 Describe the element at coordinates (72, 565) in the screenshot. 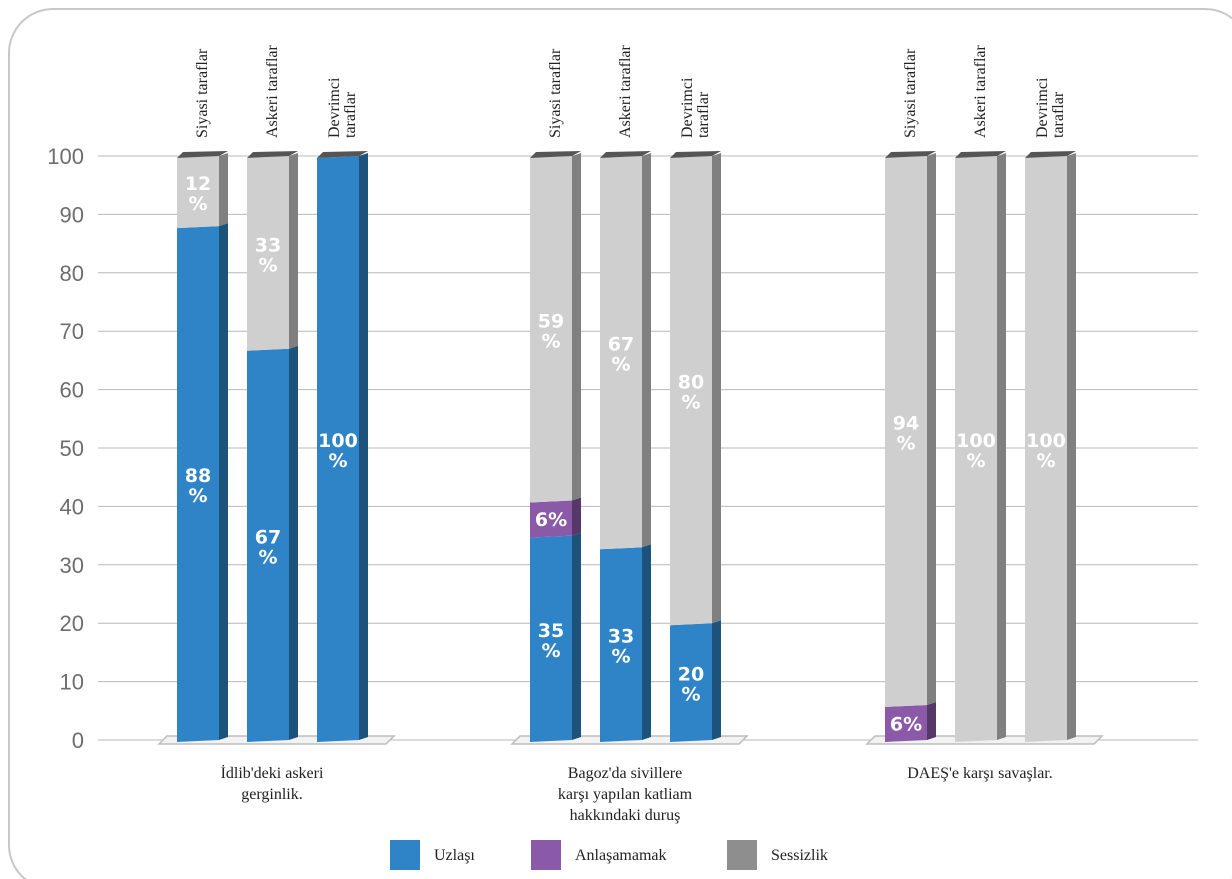

I see `y-tick-label-30: 30` at that location.